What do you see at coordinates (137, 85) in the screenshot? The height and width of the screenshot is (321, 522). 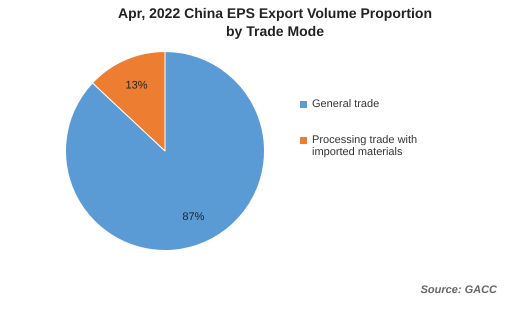 I see `data-label: 13%` at bounding box center [137, 85].